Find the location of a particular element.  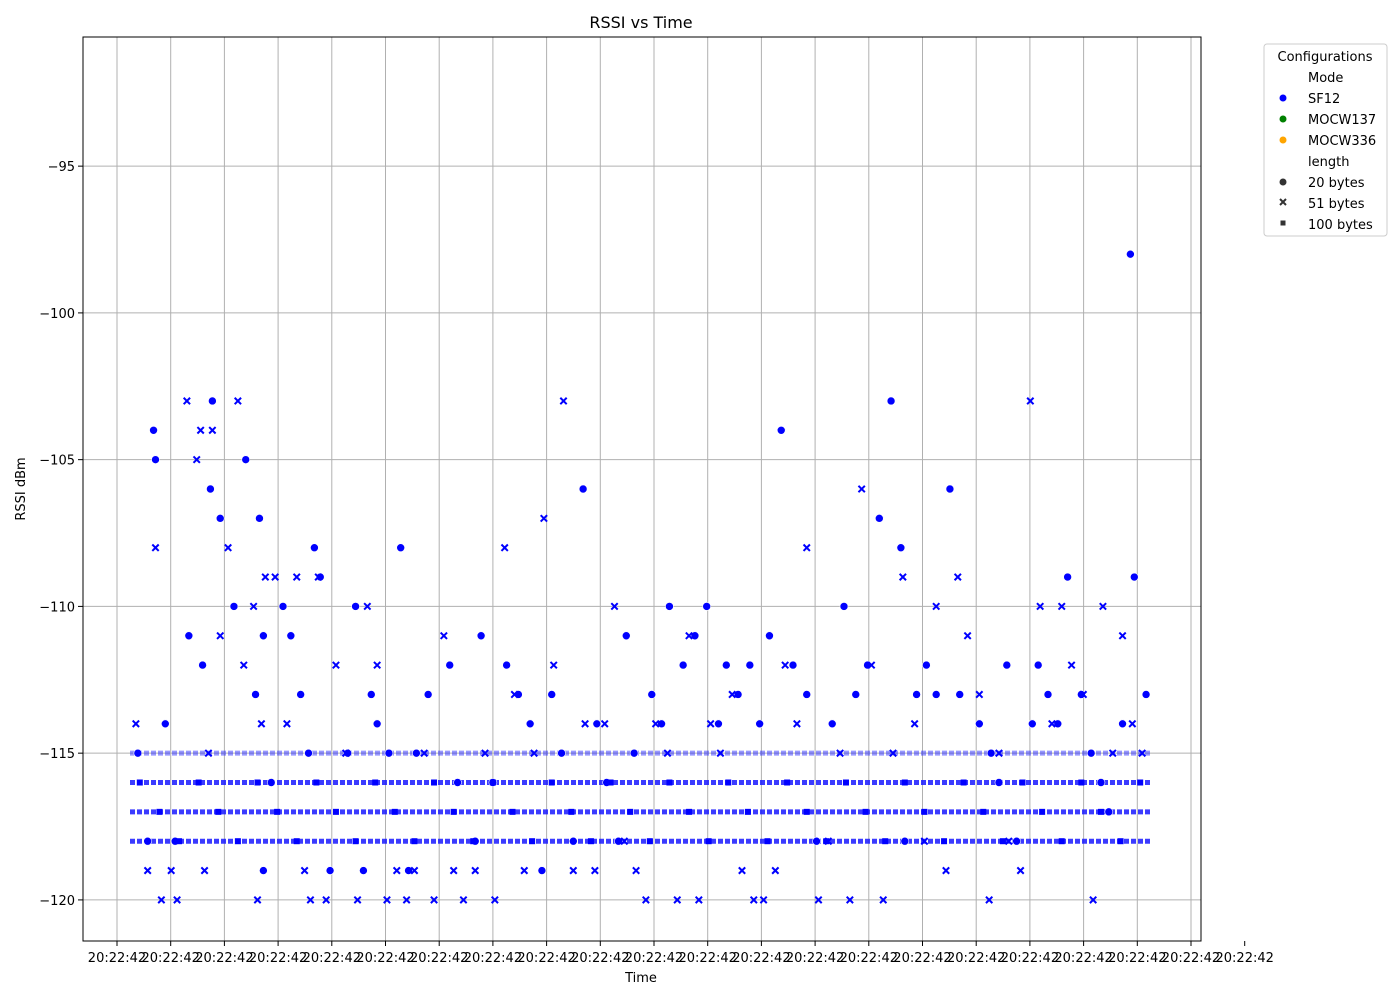

legend-mocw137-label: MOCW137 is located at coordinates (1342, 120).